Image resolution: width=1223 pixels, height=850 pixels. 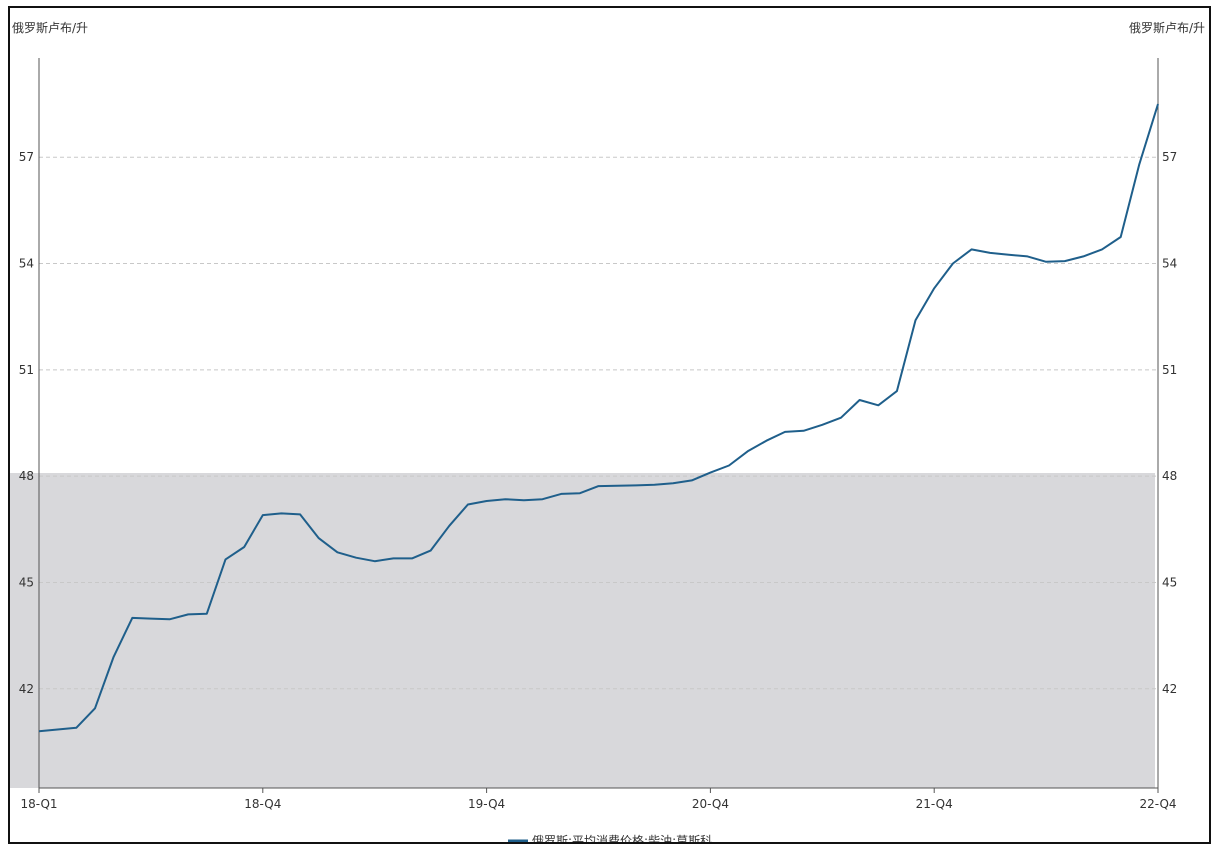 What do you see at coordinates (1169, 476) in the screenshot?
I see `y-tick-right-48: 48` at bounding box center [1169, 476].